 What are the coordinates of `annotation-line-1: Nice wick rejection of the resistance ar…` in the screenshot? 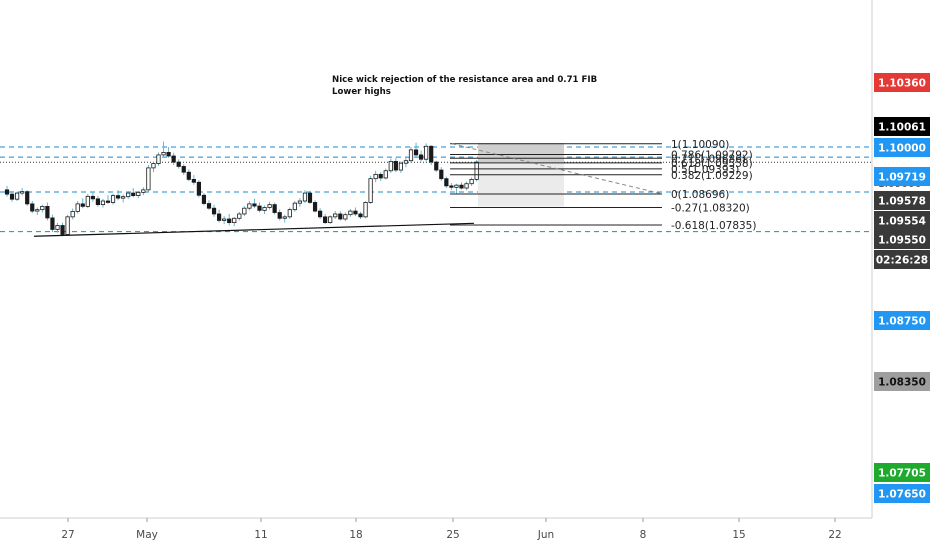 It's located at (465, 80).